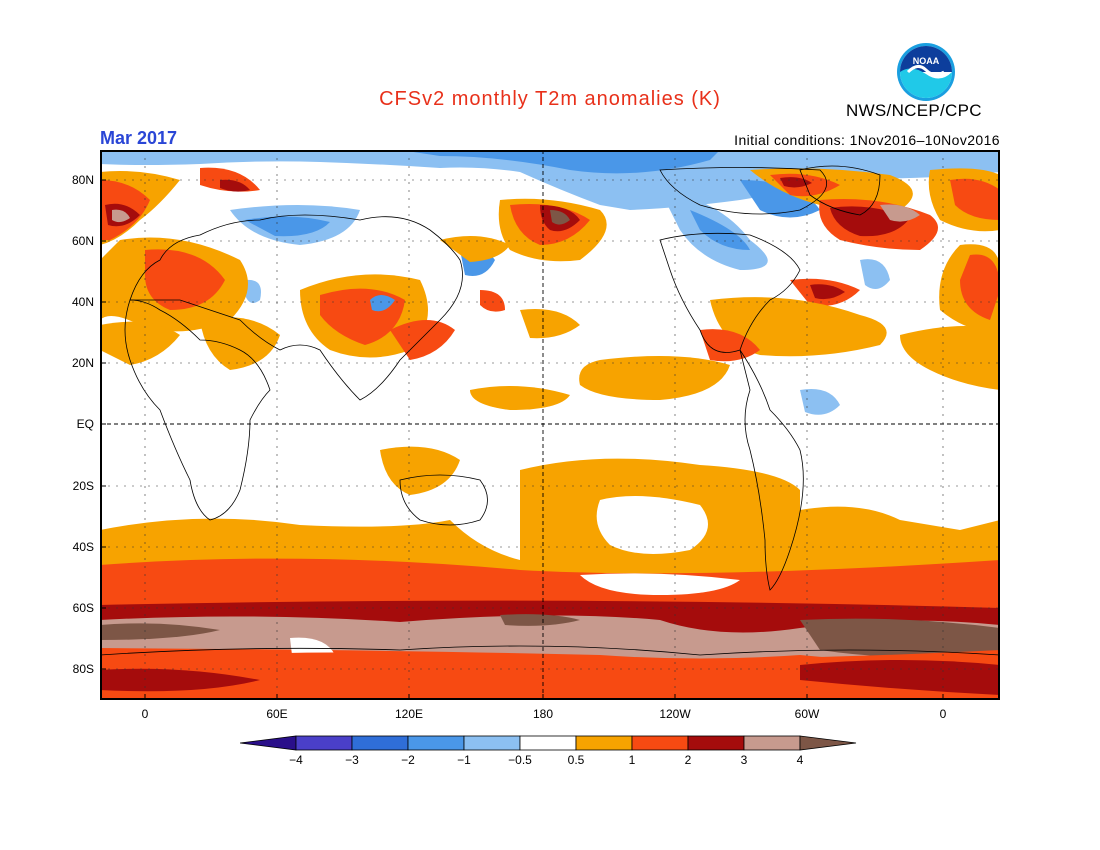 The height and width of the screenshot is (850, 1100). What do you see at coordinates (550, 99) in the screenshot?
I see `chart-title: CFSv2 monthly T2m anomalies (K)` at bounding box center [550, 99].